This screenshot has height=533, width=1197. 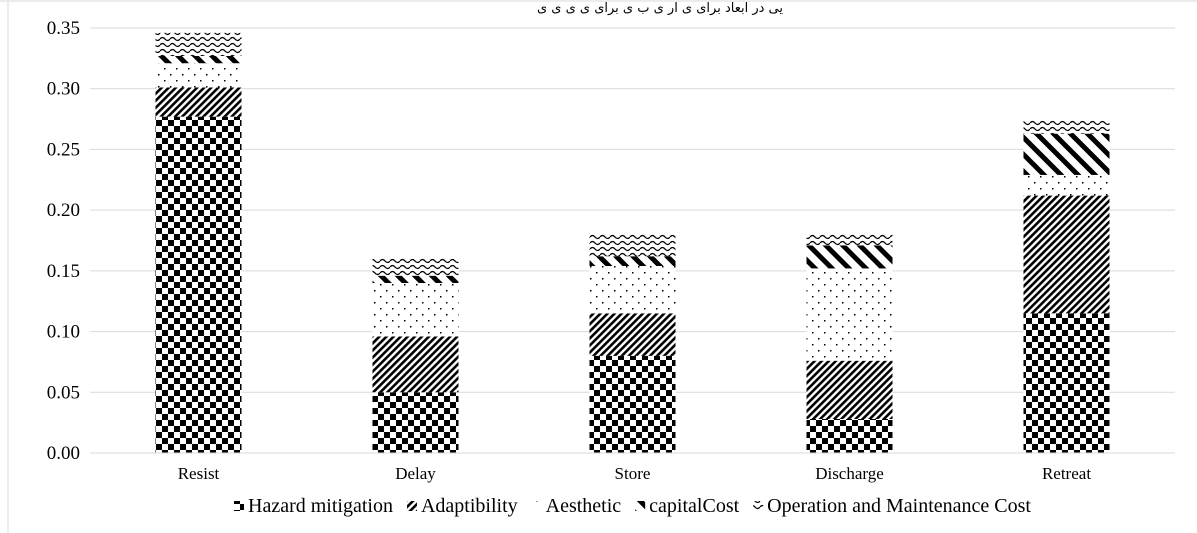 I want to click on legend-item: Aesthetic, so click(x=576, y=506).